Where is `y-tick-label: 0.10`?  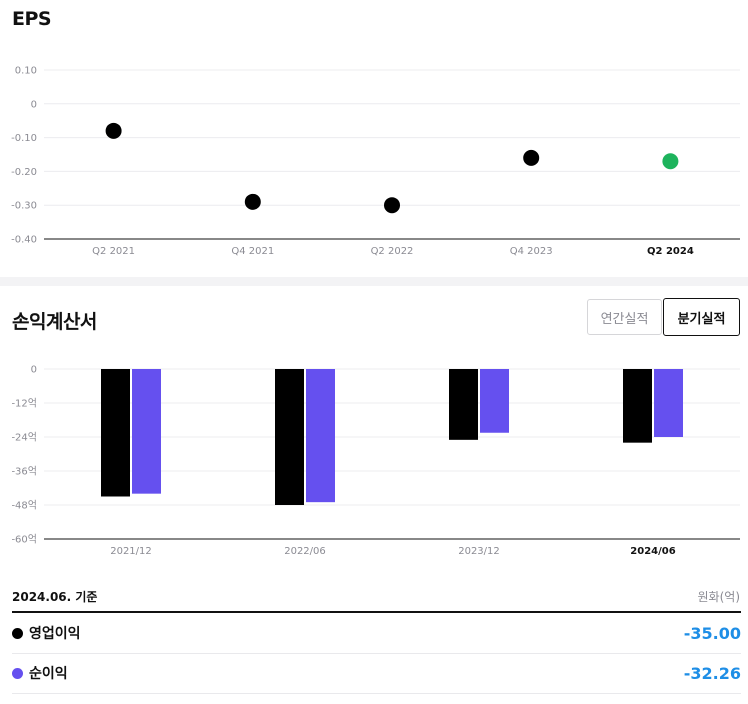
y-tick-label: 0.10 is located at coordinates (26, 71).